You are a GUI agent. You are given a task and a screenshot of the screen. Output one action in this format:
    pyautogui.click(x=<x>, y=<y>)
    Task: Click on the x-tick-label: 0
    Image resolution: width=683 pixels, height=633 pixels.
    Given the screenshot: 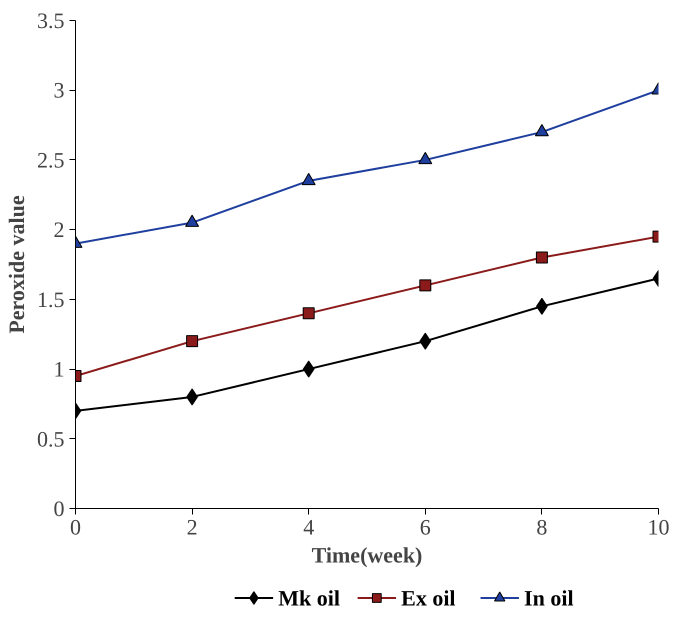 What is the action you would take?
    pyautogui.click(x=75, y=527)
    